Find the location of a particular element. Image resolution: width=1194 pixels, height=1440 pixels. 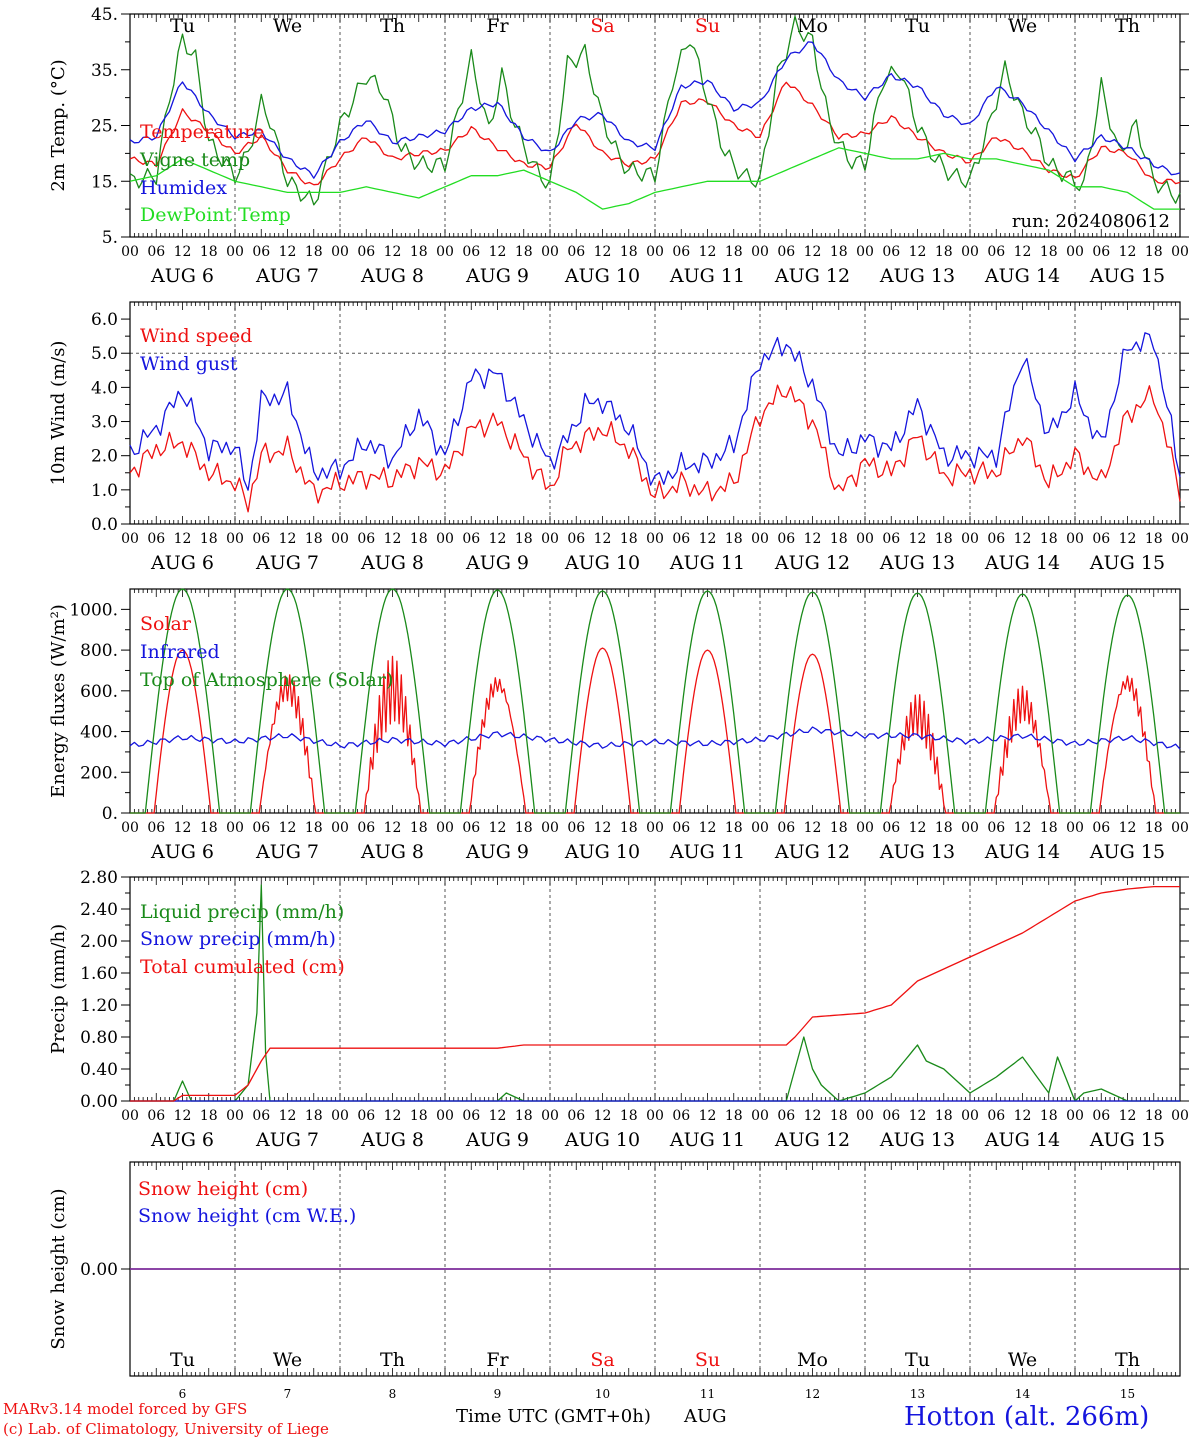

y-tick-label: 1.0 is located at coordinates (104, 491).